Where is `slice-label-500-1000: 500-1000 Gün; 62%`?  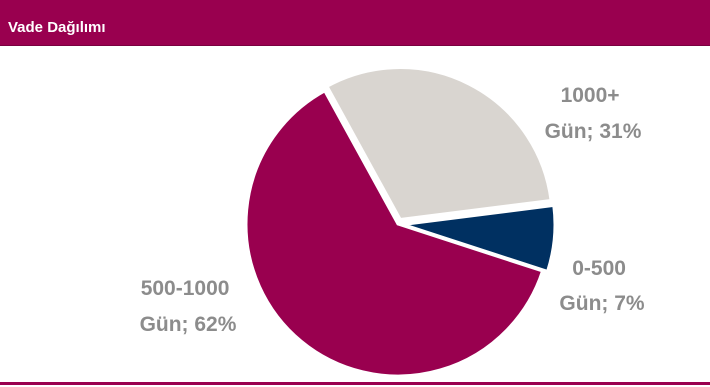
slice-label-500-1000: 500-1000 Gün; 62% is located at coordinates (188, 306).